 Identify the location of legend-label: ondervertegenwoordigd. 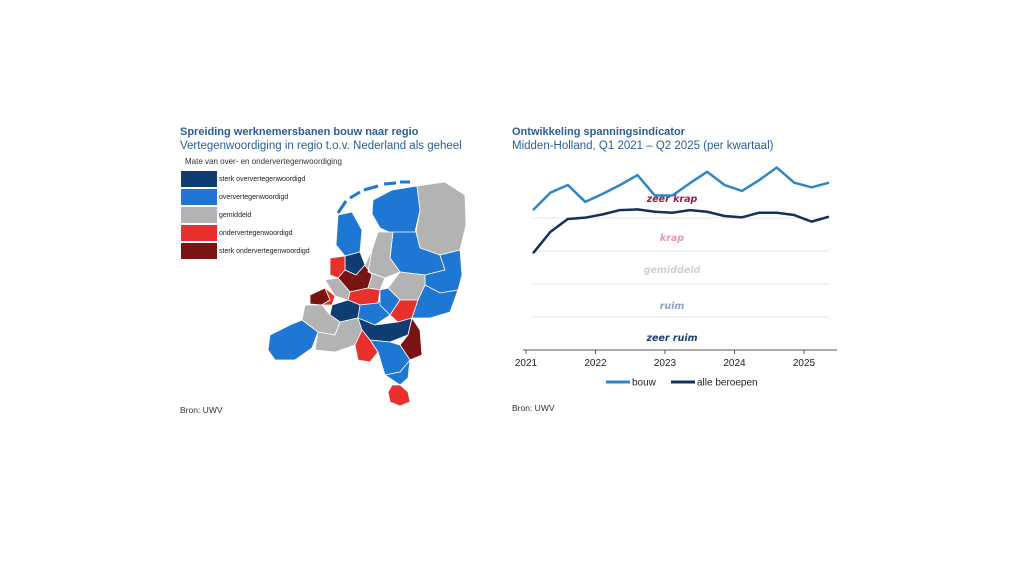
(256, 233).